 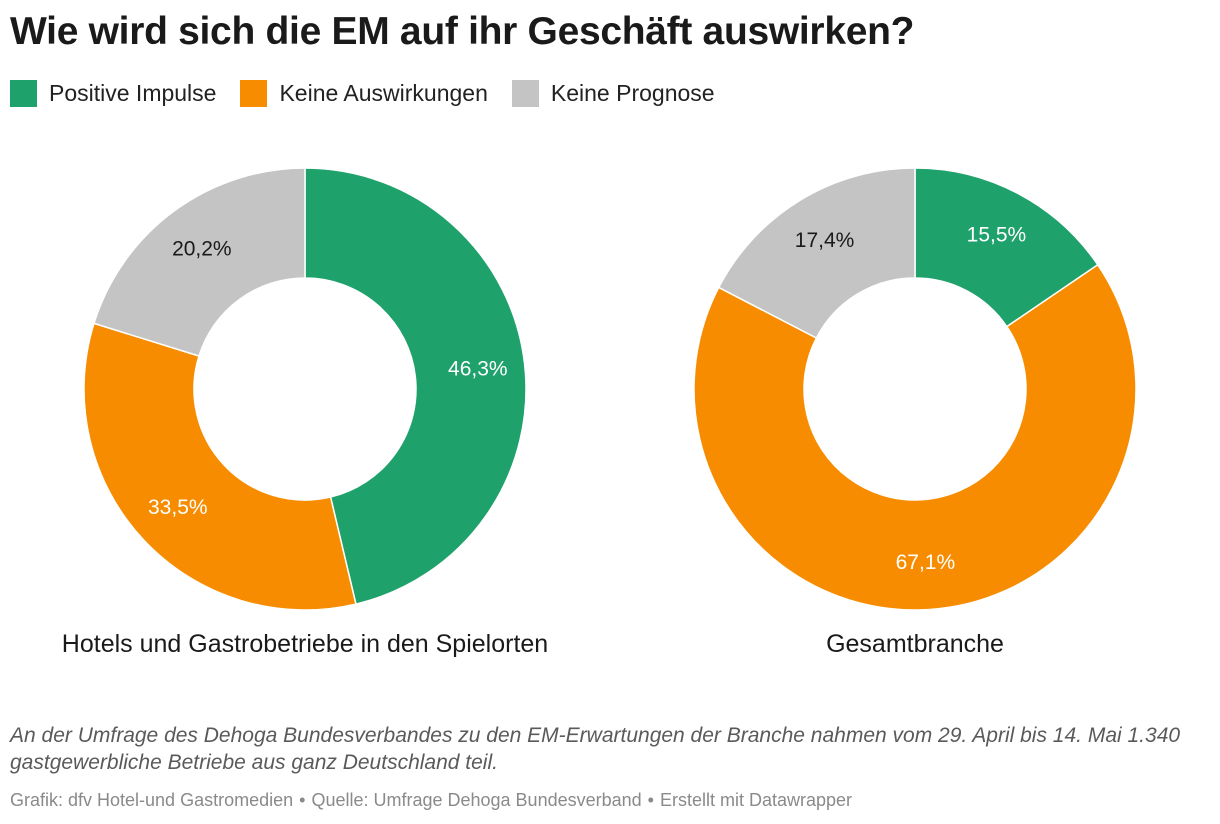 What do you see at coordinates (383, 93) in the screenshot?
I see `legend-label-keine-auswirkungen: Keine Auswirkungen` at bounding box center [383, 93].